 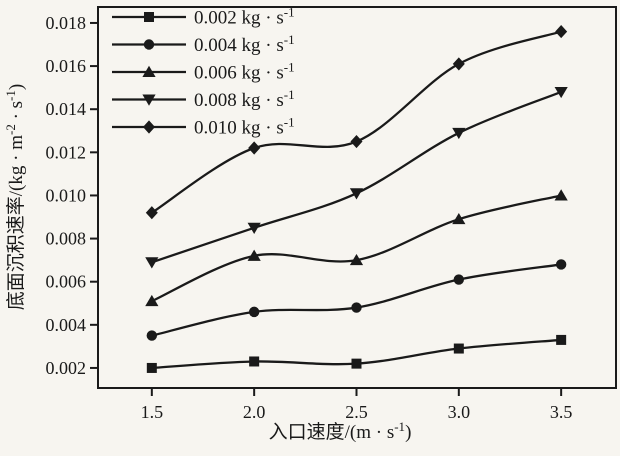 I want to click on legend-item: 0.008 kg · s-1, so click(x=203, y=99).